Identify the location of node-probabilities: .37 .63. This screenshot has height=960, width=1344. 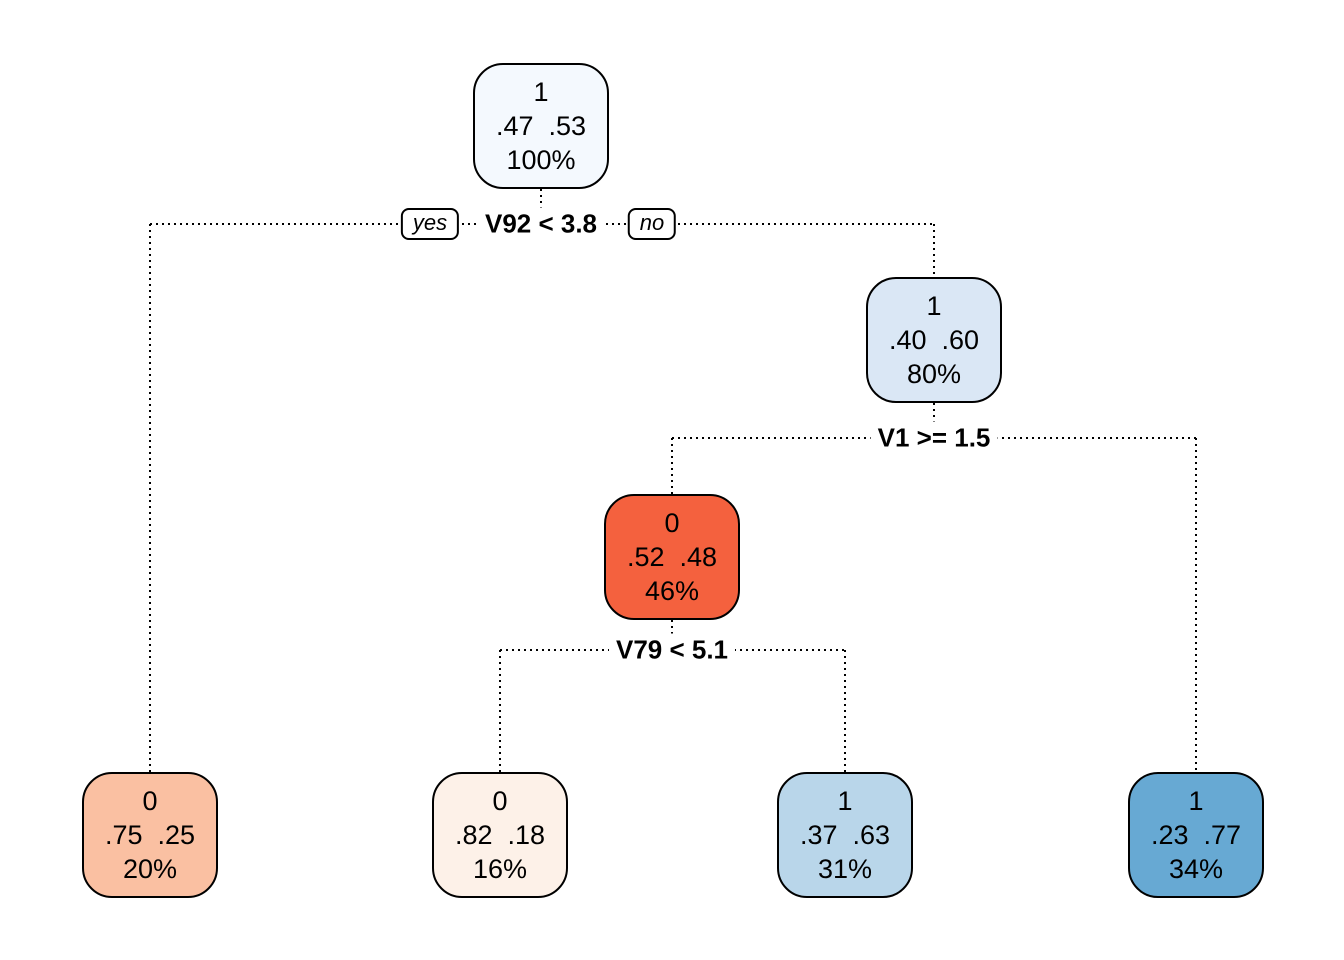
(845, 835).